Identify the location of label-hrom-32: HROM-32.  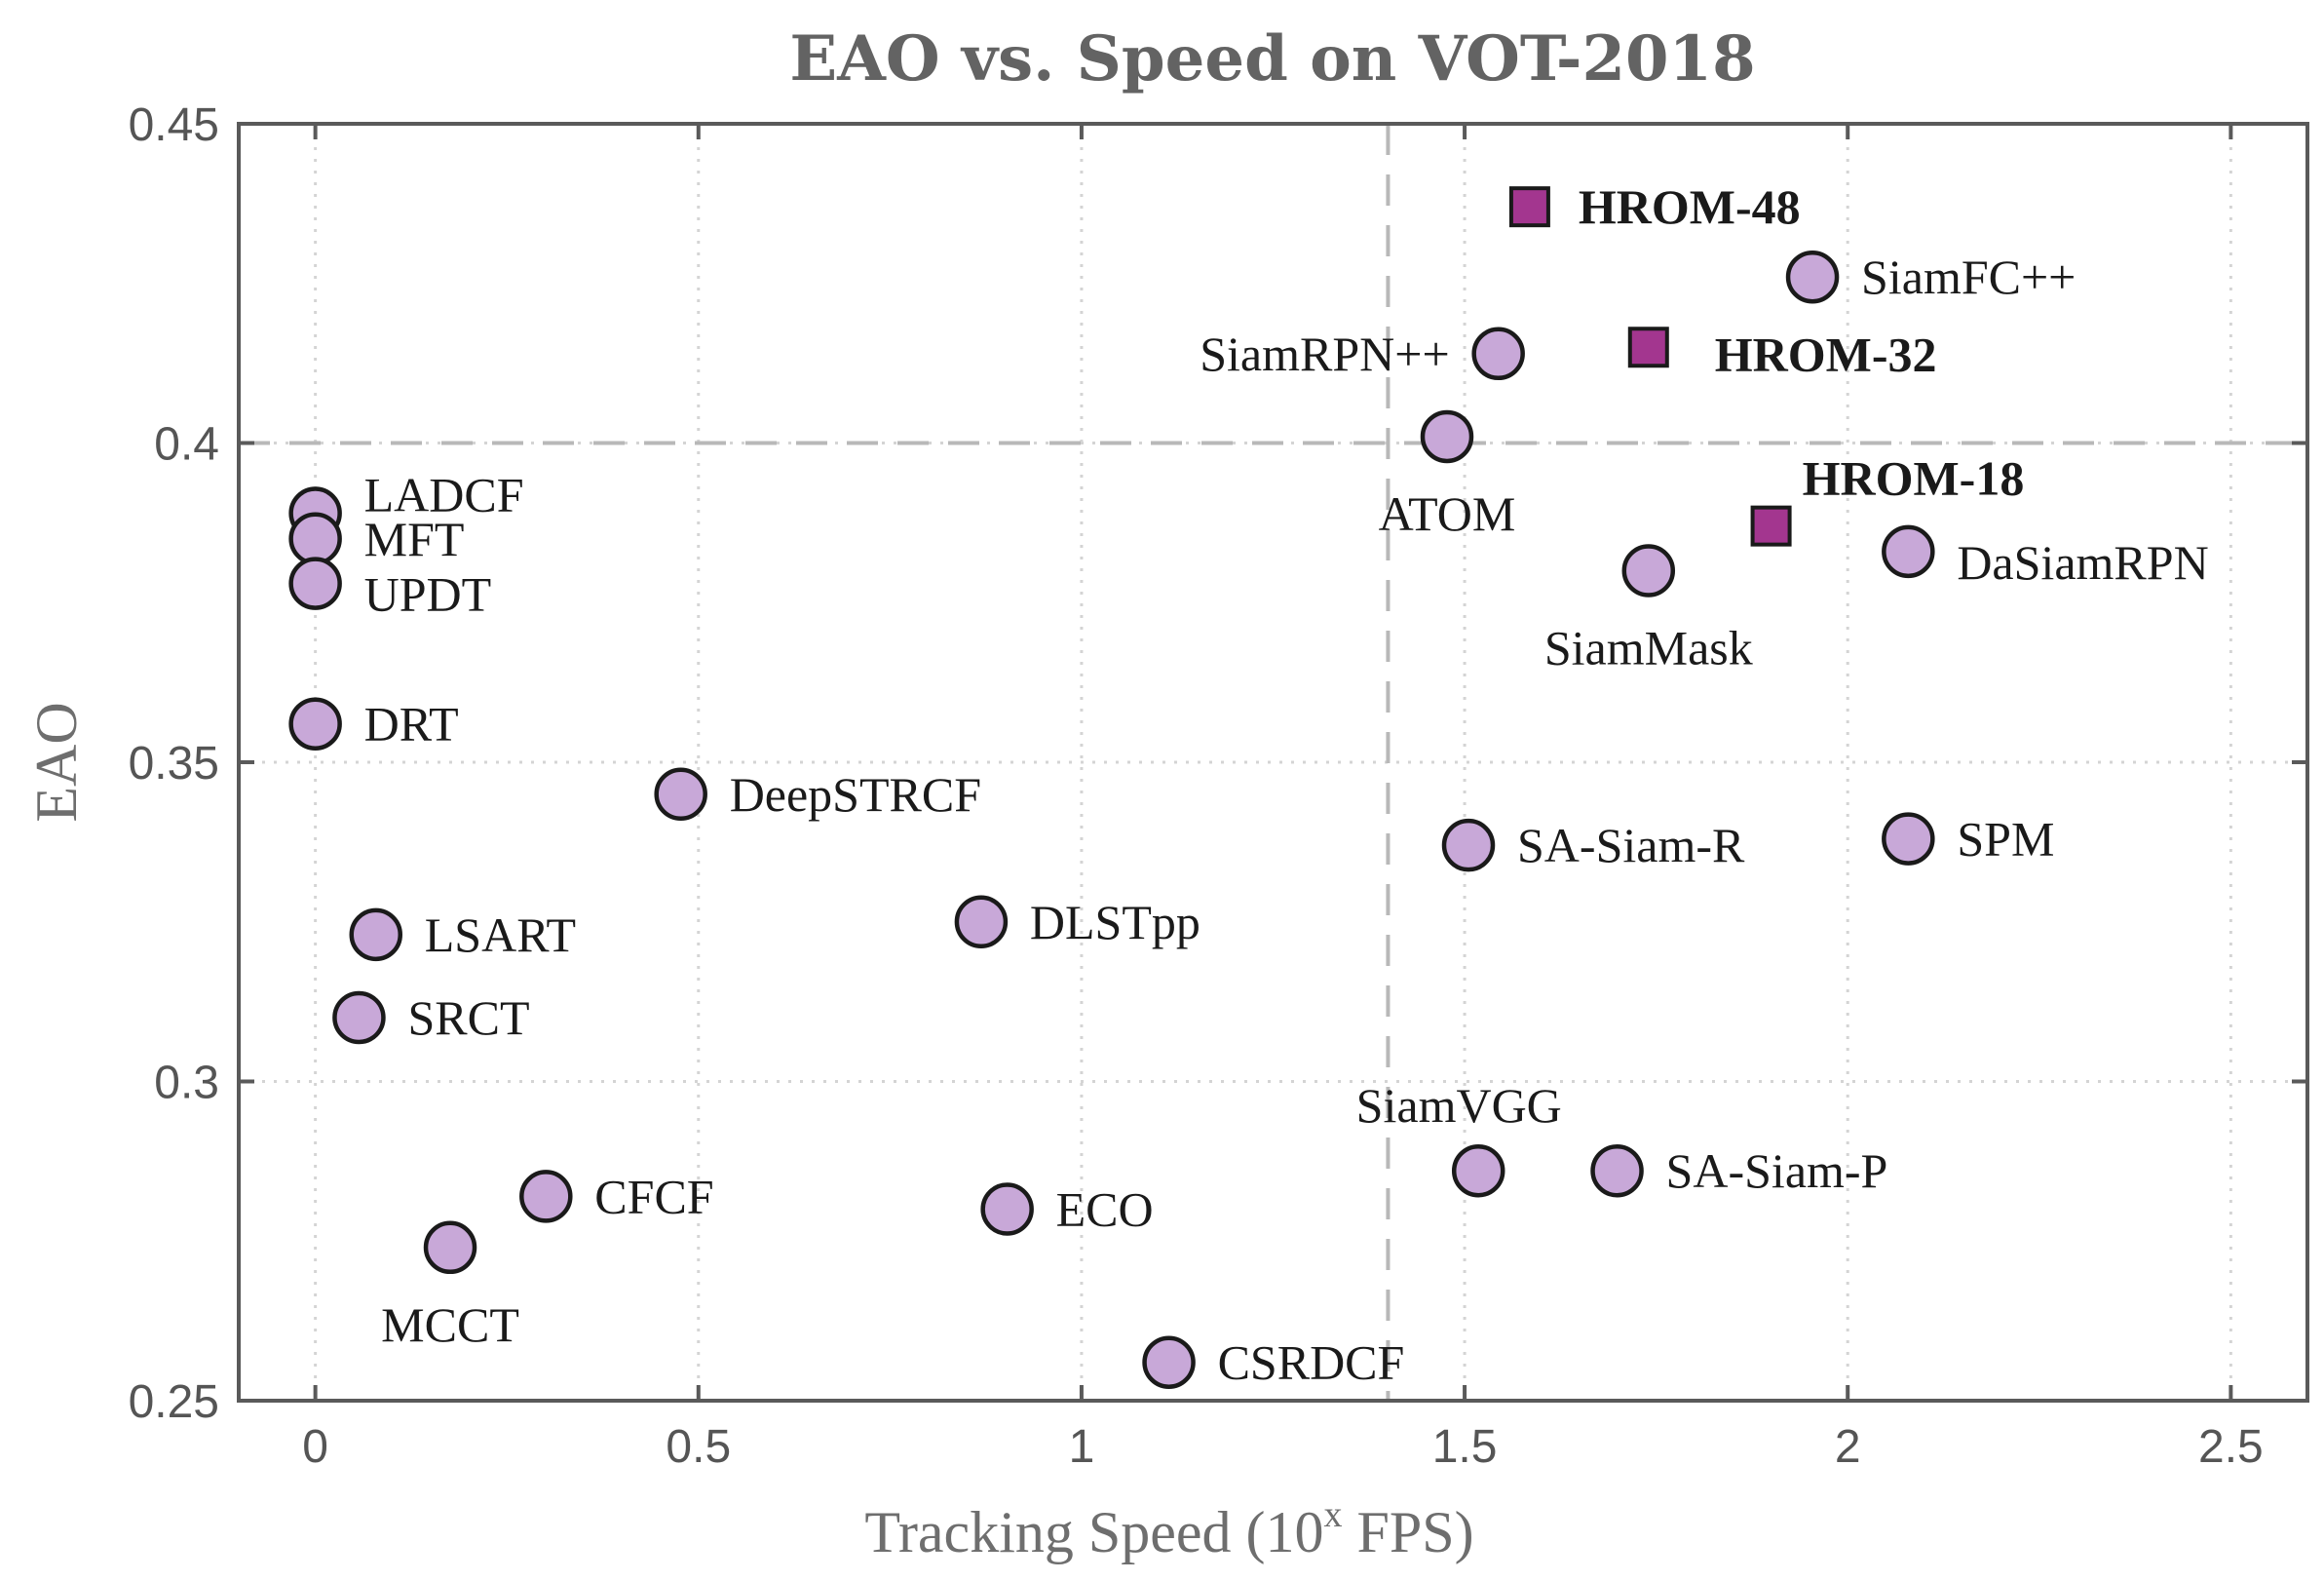
(1826, 354).